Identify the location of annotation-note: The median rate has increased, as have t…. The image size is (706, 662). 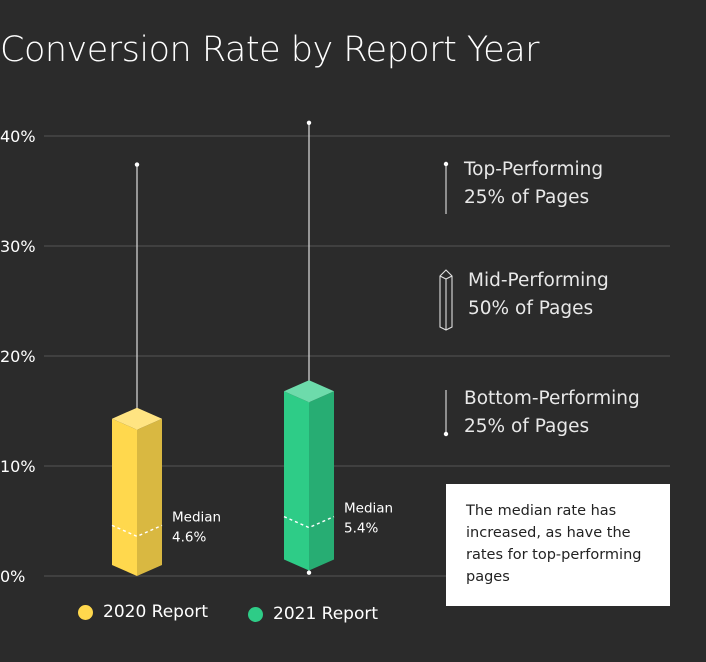
(558, 545).